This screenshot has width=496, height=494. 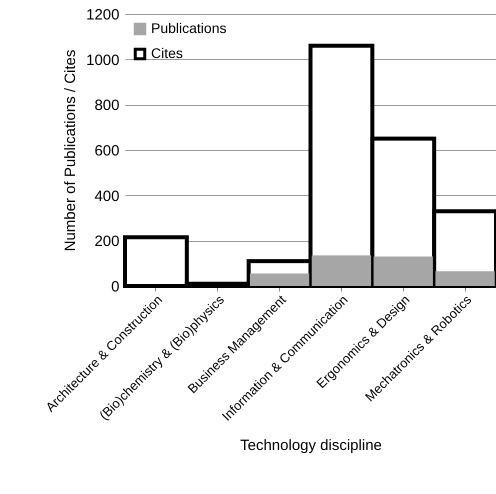 I want to click on y-tick-label: 1200, so click(x=103, y=15).